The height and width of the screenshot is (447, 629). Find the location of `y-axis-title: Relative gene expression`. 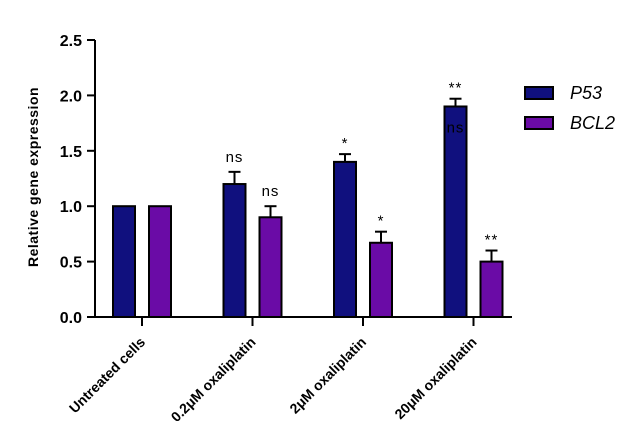

y-axis-title: Relative gene expression is located at coordinates (33, 177).